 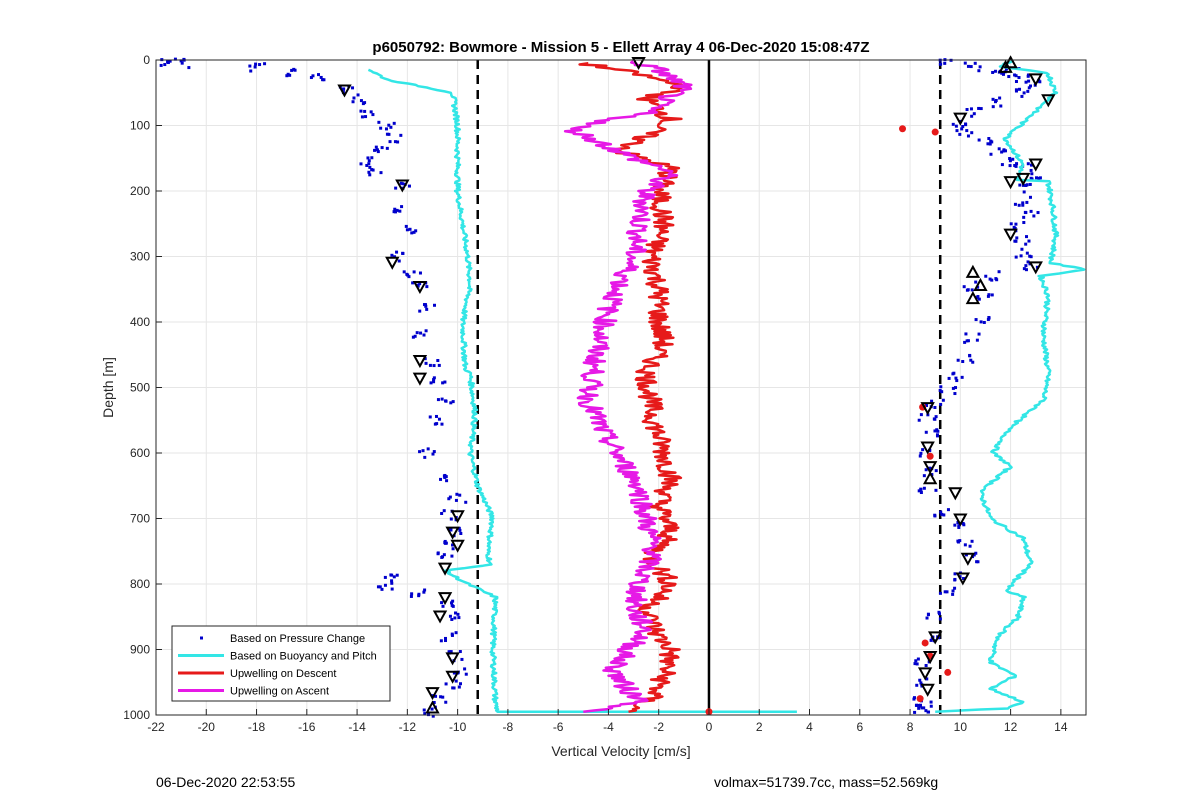 What do you see at coordinates (709, 727) in the screenshot?
I see `x-tick-label: 0` at bounding box center [709, 727].